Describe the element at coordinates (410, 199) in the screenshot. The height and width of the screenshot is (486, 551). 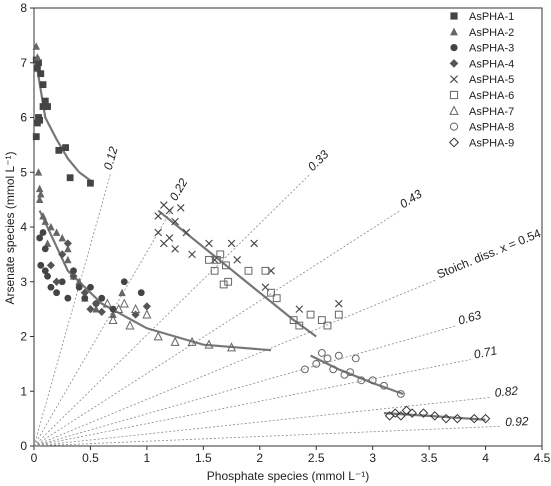
I see `reference-line-label: 0.43` at that location.